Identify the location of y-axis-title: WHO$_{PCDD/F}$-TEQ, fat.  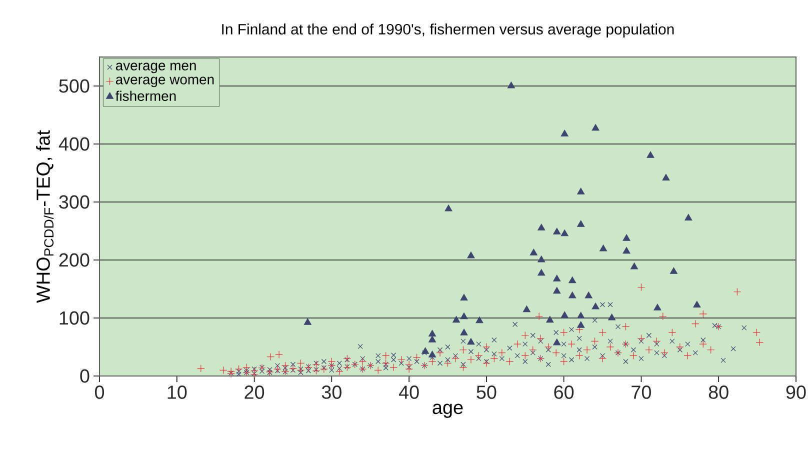
(45, 216).